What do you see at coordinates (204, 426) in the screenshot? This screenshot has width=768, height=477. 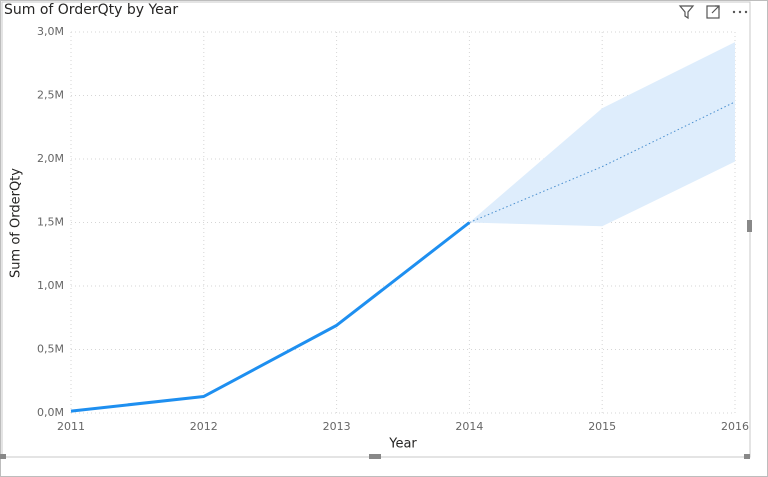 I see `x-tick-label: 2012` at bounding box center [204, 426].